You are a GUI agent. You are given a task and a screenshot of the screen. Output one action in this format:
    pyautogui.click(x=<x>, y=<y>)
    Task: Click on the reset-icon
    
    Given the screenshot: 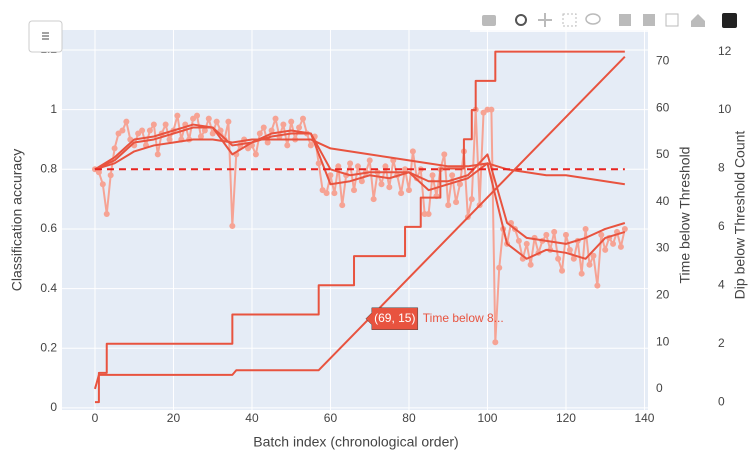 What is the action you would take?
    pyautogui.click(x=698, y=20)
    